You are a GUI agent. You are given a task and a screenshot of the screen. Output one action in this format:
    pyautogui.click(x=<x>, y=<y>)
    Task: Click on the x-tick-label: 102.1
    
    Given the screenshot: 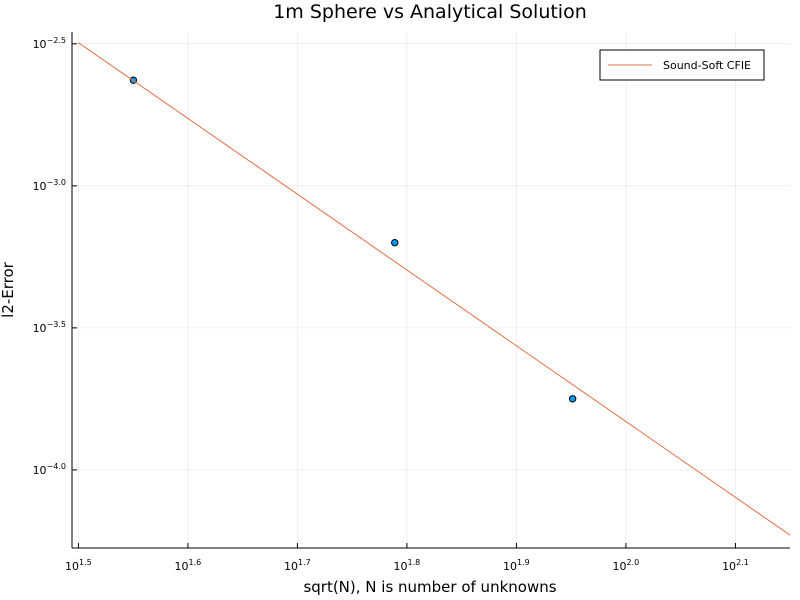 What is the action you would take?
    pyautogui.click(x=735, y=565)
    